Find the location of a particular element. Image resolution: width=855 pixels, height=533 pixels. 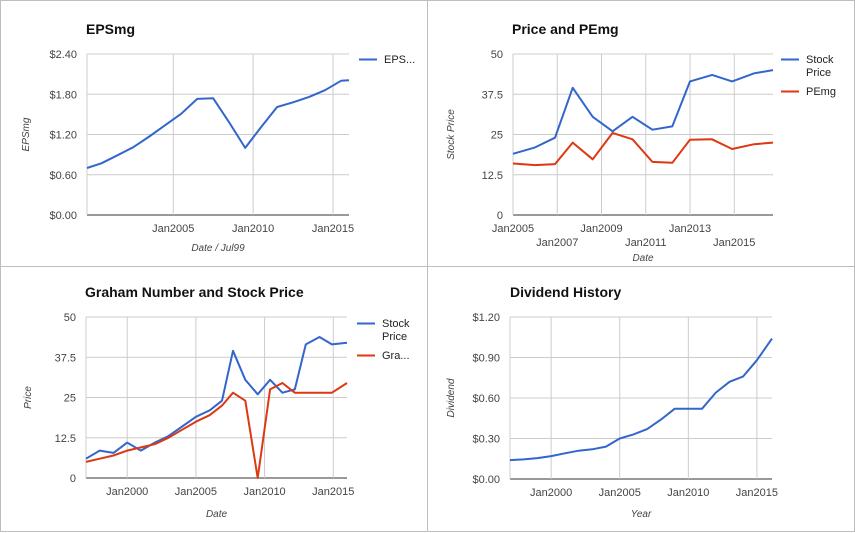

series-line-pemg is located at coordinates (643, 149).